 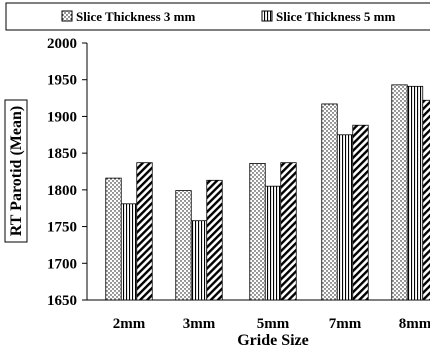 I want to click on y-axis-title: RT Parotid (Mean), so click(x=16, y=171).